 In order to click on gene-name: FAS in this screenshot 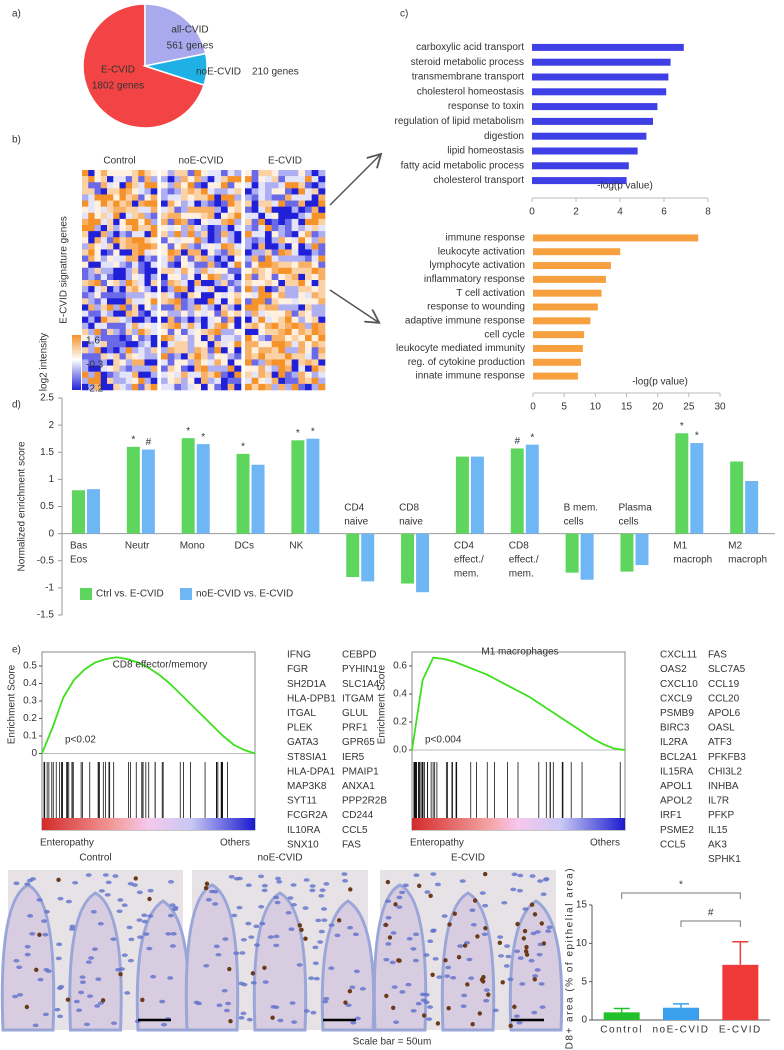, I will do `click(351, 844)`.